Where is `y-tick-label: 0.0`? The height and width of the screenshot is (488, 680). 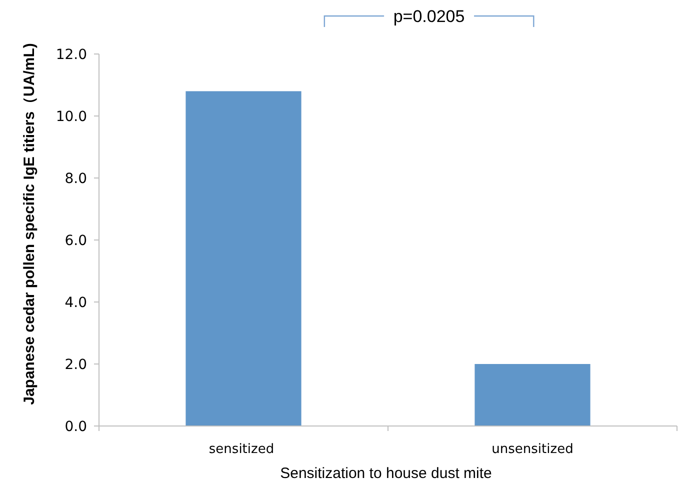
y-tick-label: 0.0 is located at coordinates (75, 426).